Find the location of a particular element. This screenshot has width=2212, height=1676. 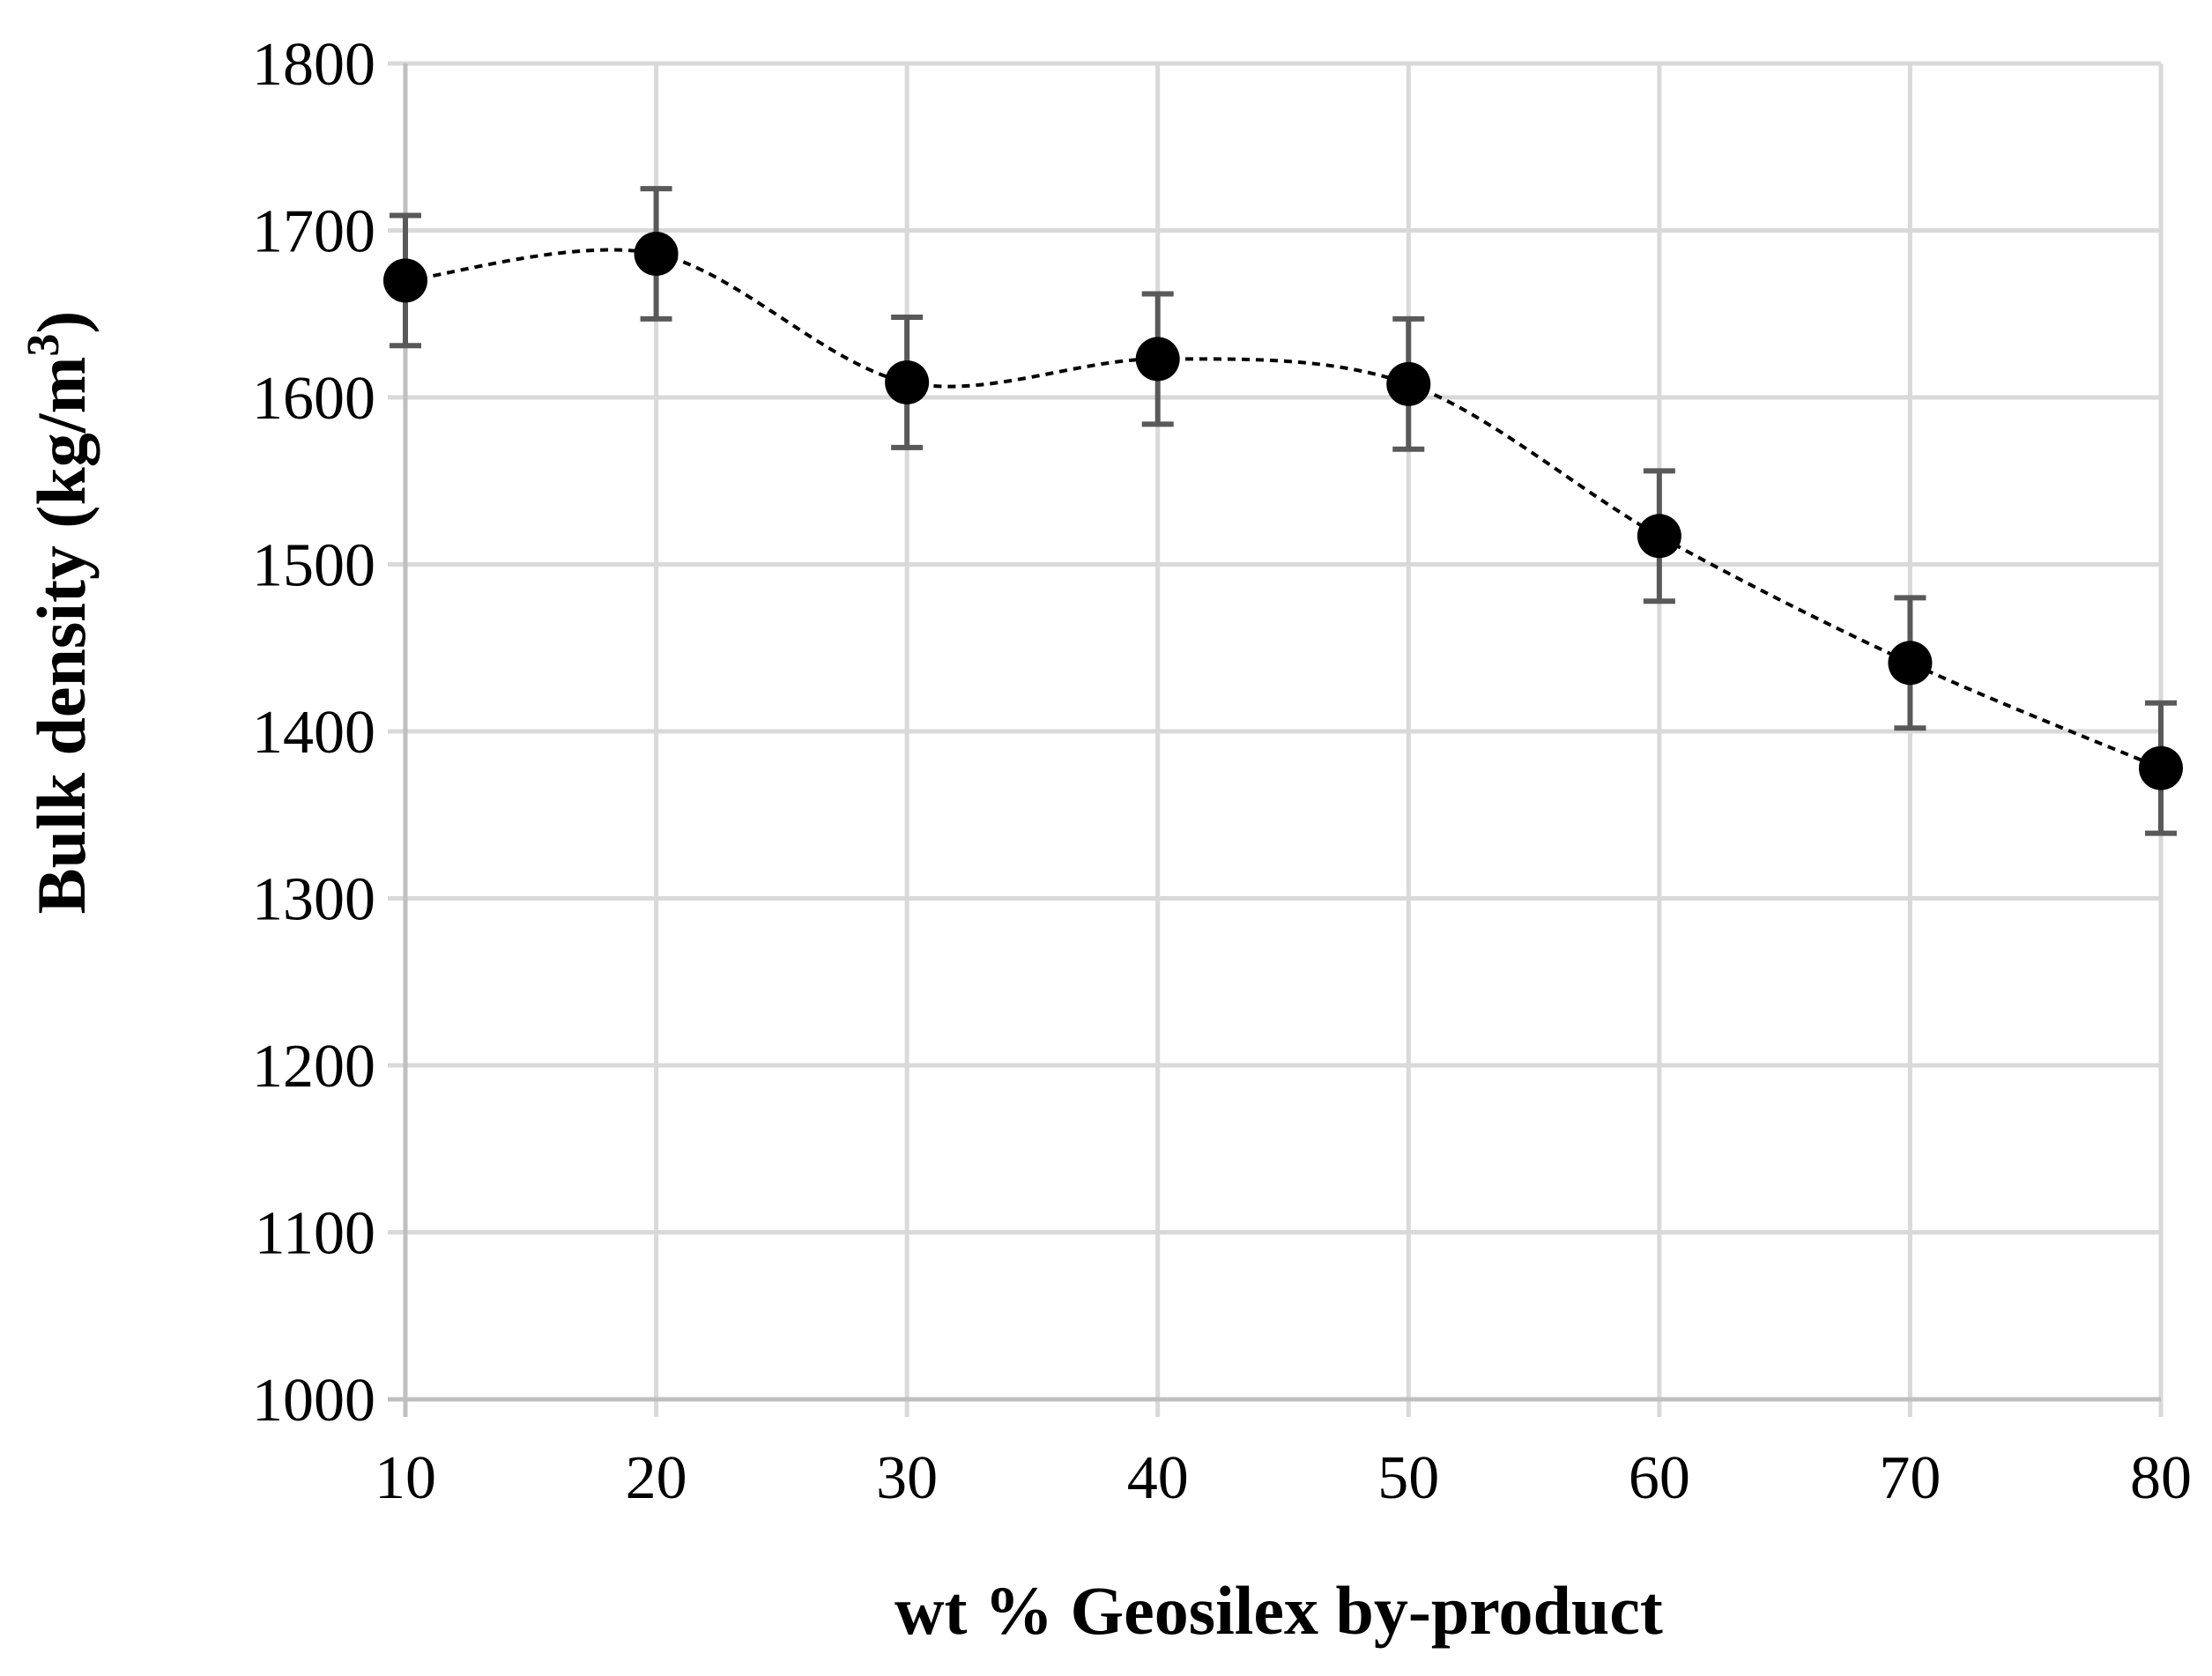

y-axis-title-main: Bulk density (kg/m is located at coordinates (62, 636).